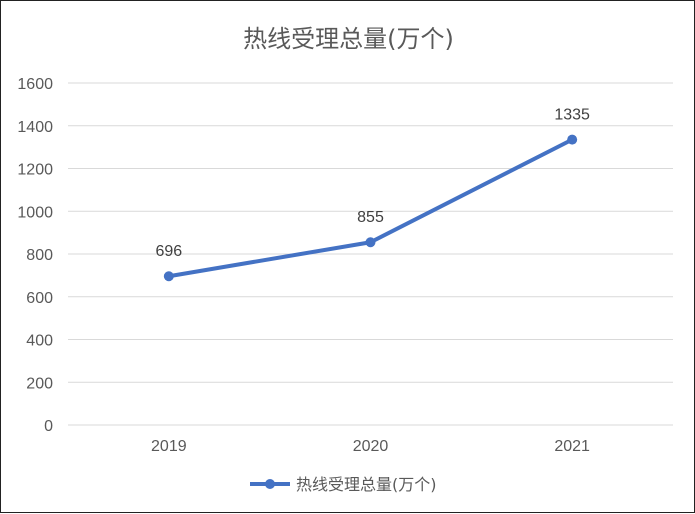 Image resolution: width=695 pixels, height=514 pixels. I want to click on y-tick-label: 0, so click(48, 426).